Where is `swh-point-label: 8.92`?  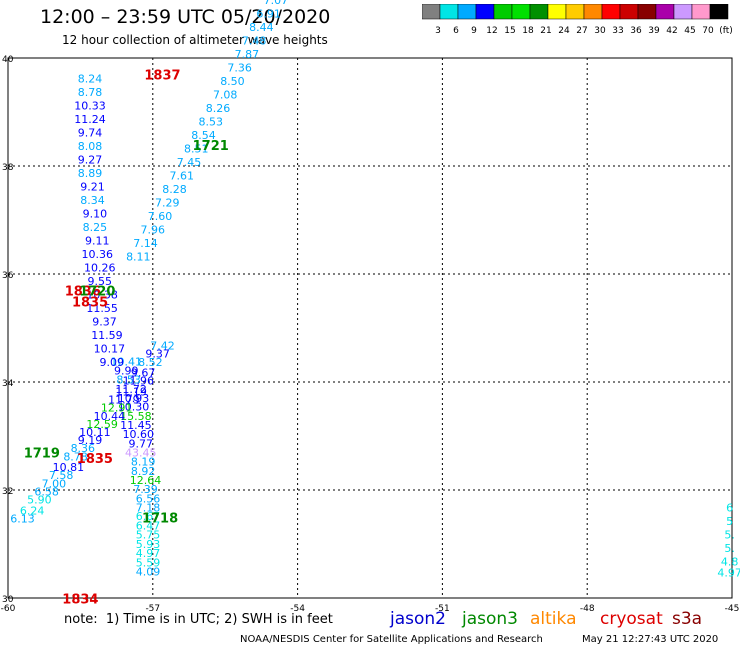 swh-point-label: 8.92 is located at coordinates (143, 471).